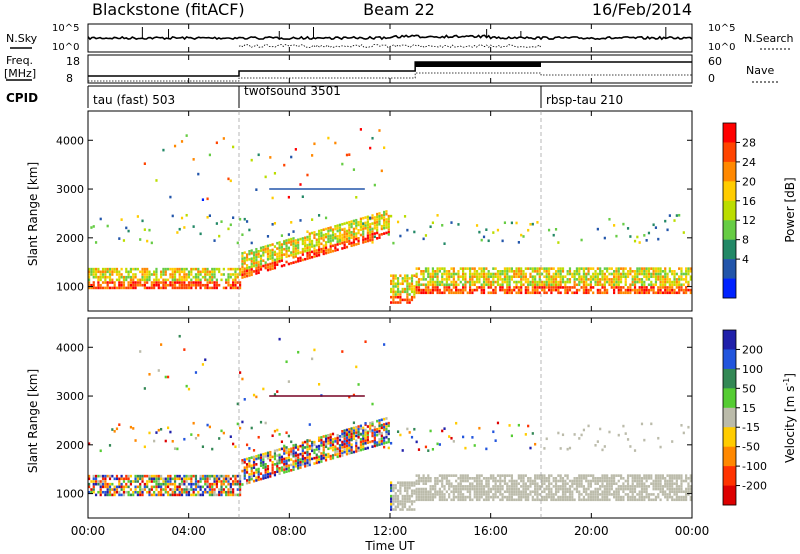 Image resolution: width=800 pixels, height=554 pixels. I want to click on power-colorbar-segment, so click(729, 171).